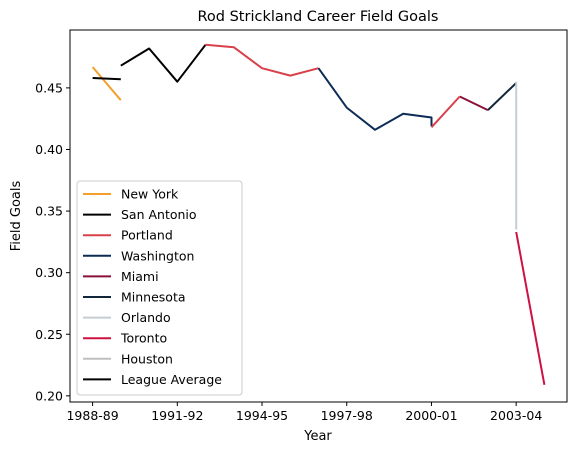  What do you see at coordinates (143, 338) in the screenshot?
I see `legend-label-toronto: Toronto` at bounding box center [143, 338].